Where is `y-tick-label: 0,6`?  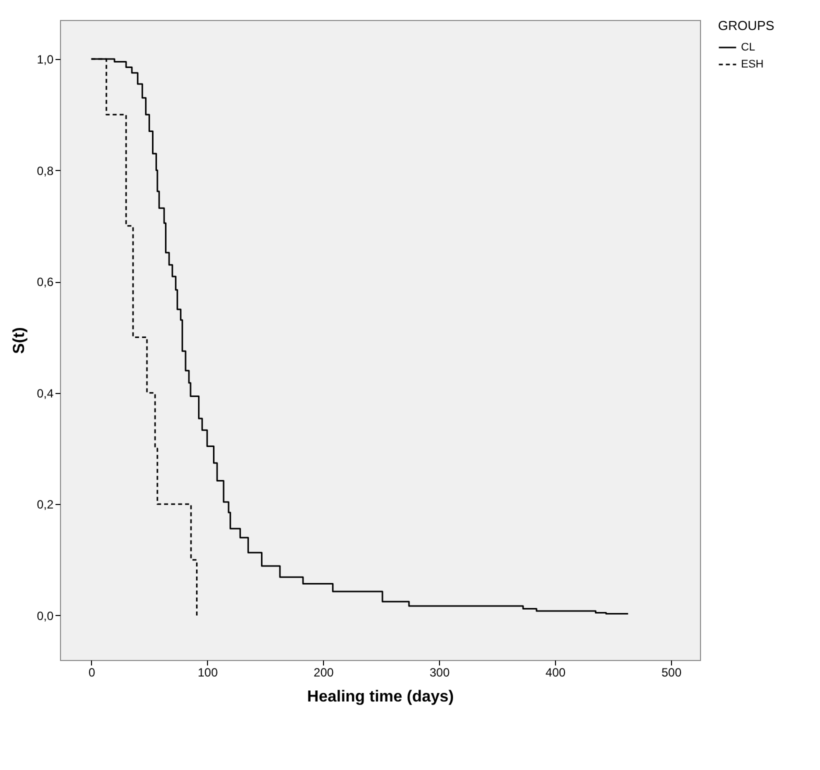
y-tick-label: 0,6 is located at coordinates (45, 282).